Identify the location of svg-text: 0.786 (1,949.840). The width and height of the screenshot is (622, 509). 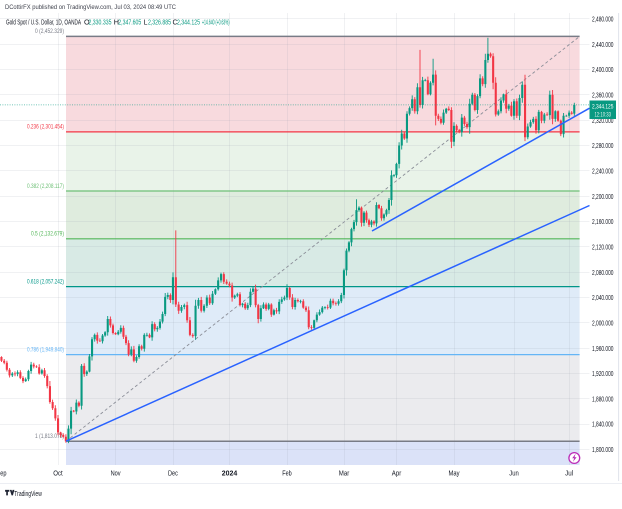
(45, 349).